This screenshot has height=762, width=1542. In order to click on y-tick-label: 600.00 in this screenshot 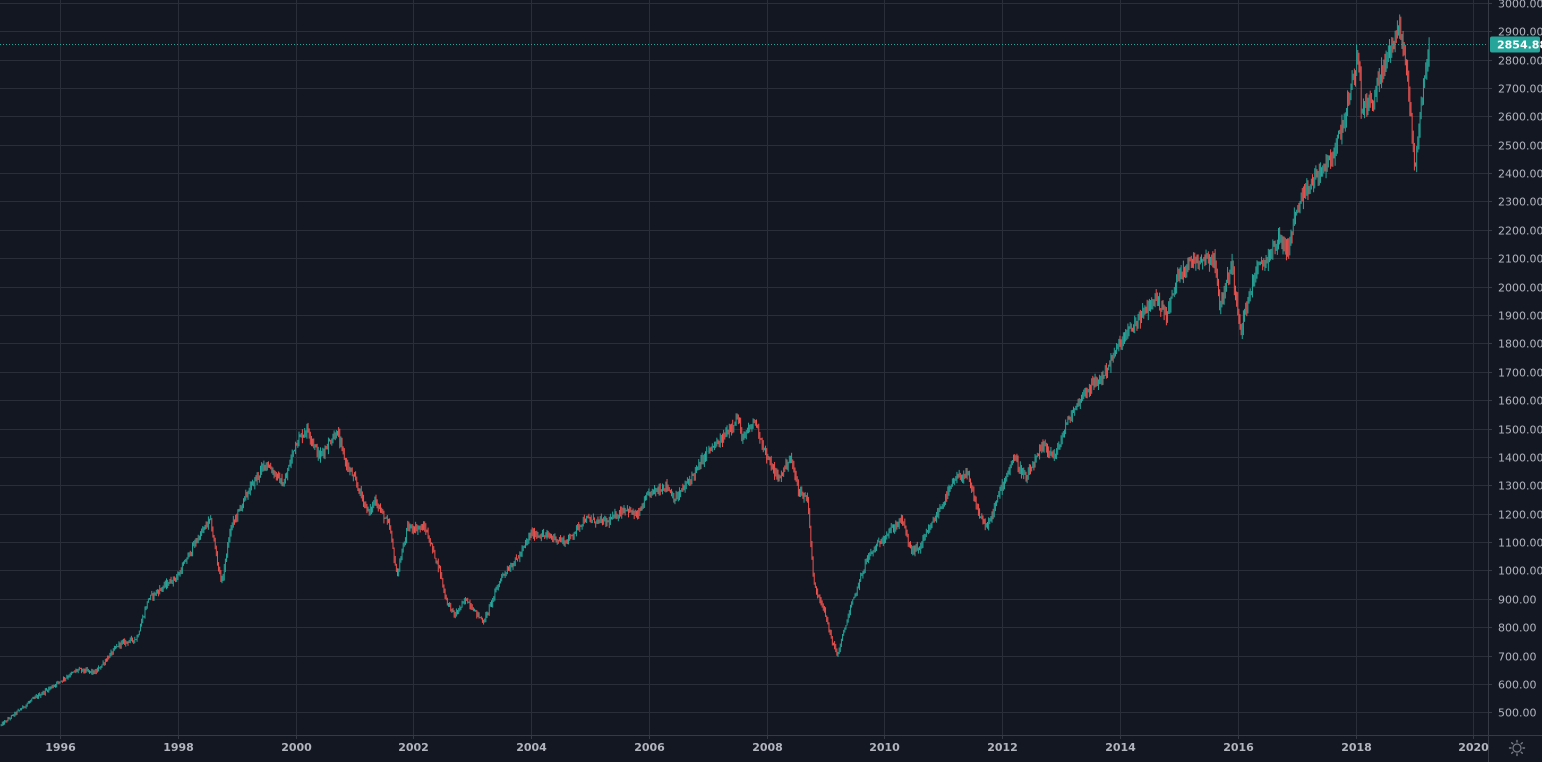, I will do `click(1517, 685)`.